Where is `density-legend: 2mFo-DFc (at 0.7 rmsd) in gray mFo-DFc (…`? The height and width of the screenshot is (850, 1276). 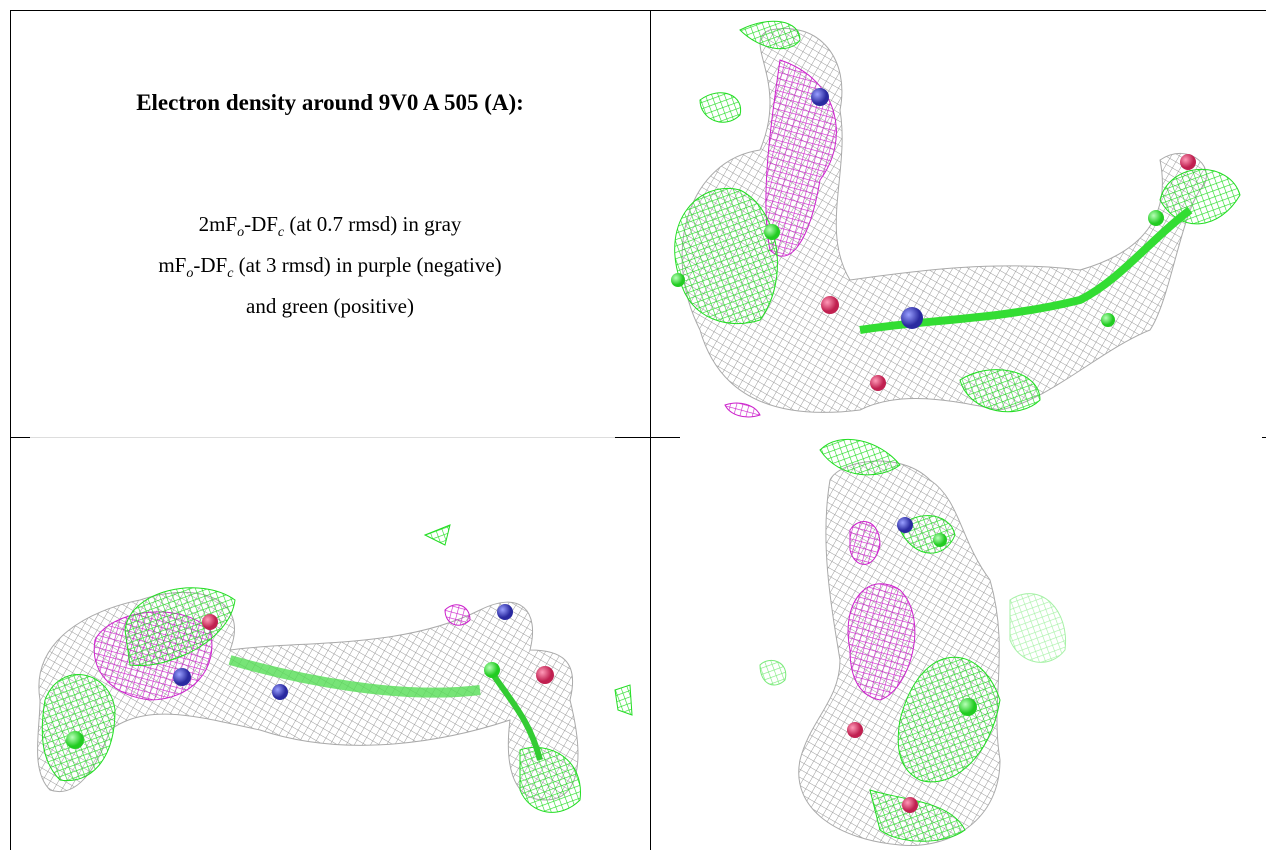 density-legend: 2mFo-DFc (at 0.7 rmsd) in gray mFo-DFc (… is located at coordinates (330, 265).